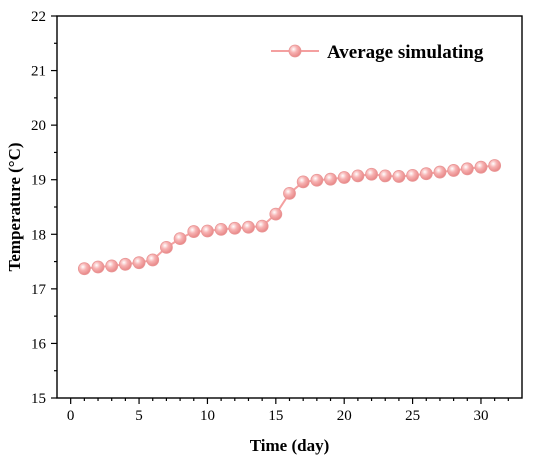  Describe the element at coordinates (38, 399) in the screenshot. I see `y-tick-label: 15` at that location.